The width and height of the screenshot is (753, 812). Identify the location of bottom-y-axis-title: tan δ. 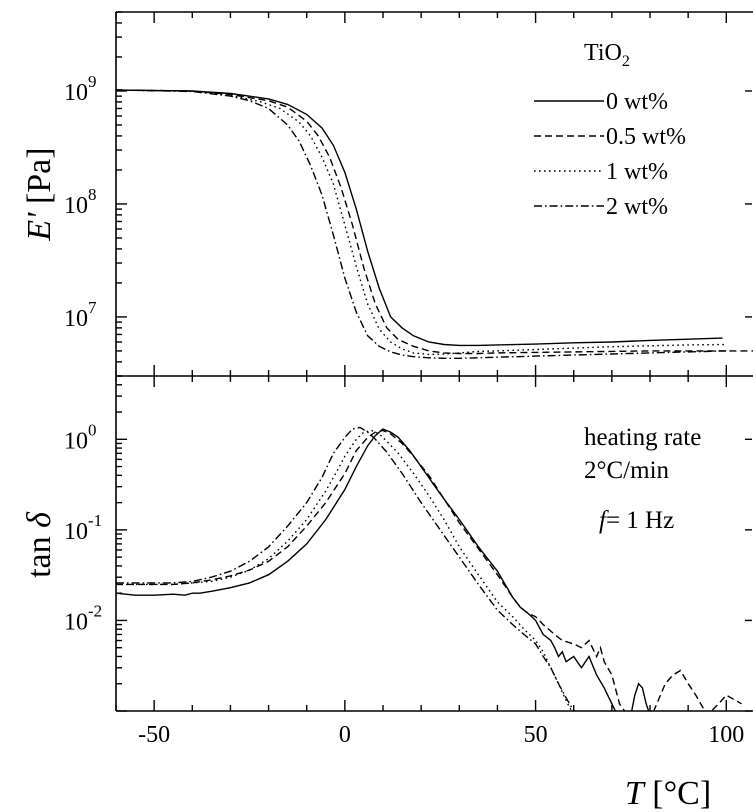
(39, 544).